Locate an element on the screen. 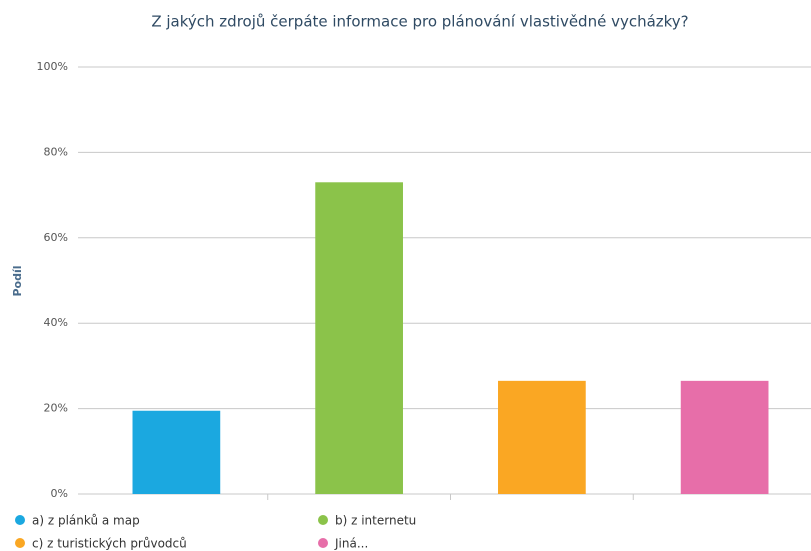  y-tick-label: 80% is located at coordinates (56, 151).